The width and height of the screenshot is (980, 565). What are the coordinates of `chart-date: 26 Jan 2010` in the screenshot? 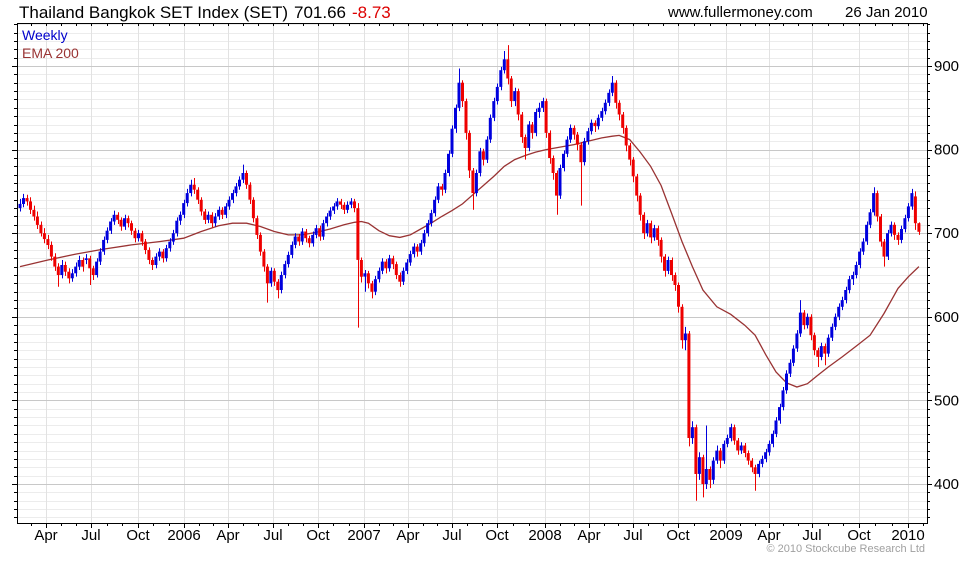 It's located at (886, 12).